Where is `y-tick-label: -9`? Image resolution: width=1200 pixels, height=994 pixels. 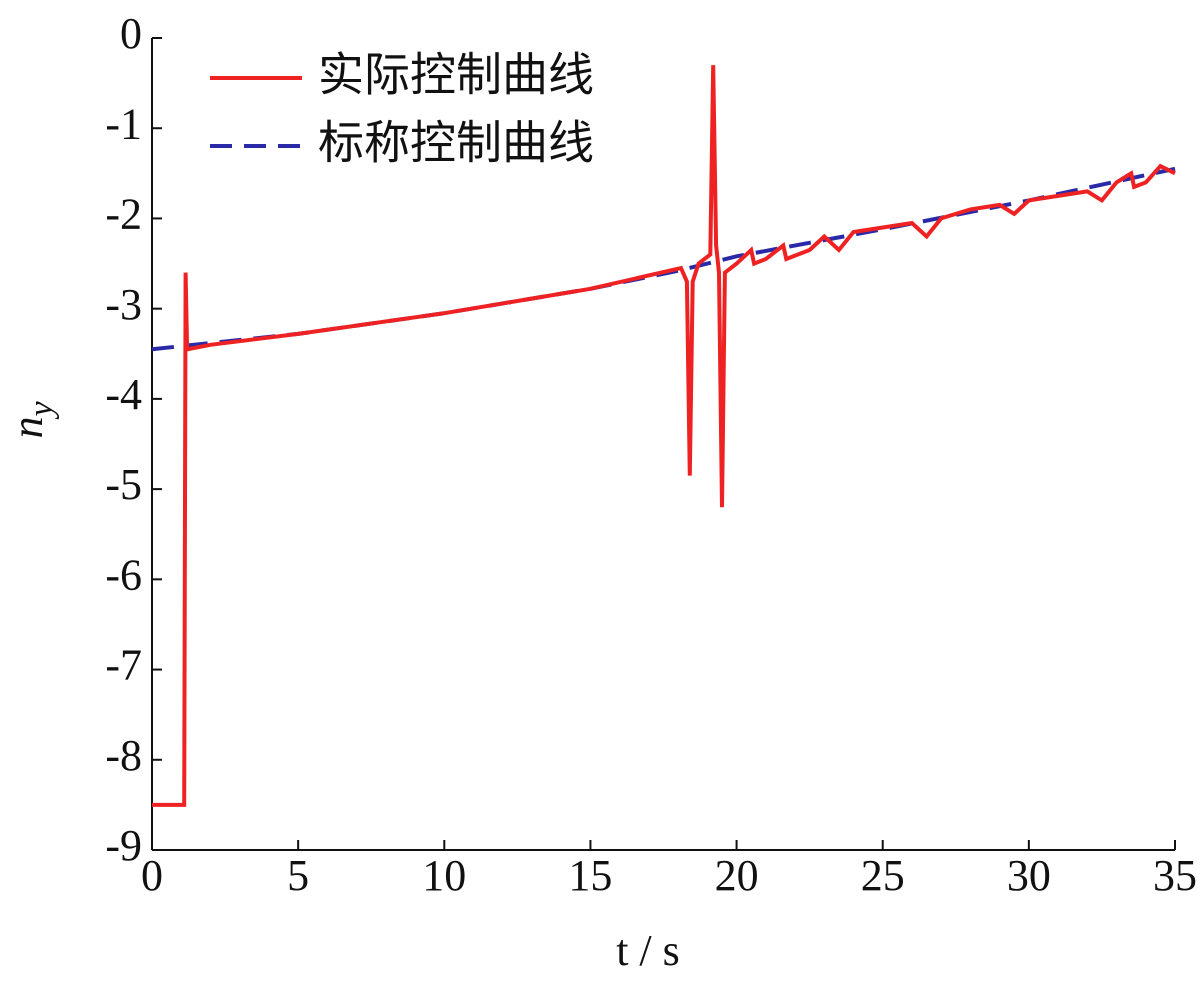
y-tick-label: -9 is located at coordinates (123, 845).